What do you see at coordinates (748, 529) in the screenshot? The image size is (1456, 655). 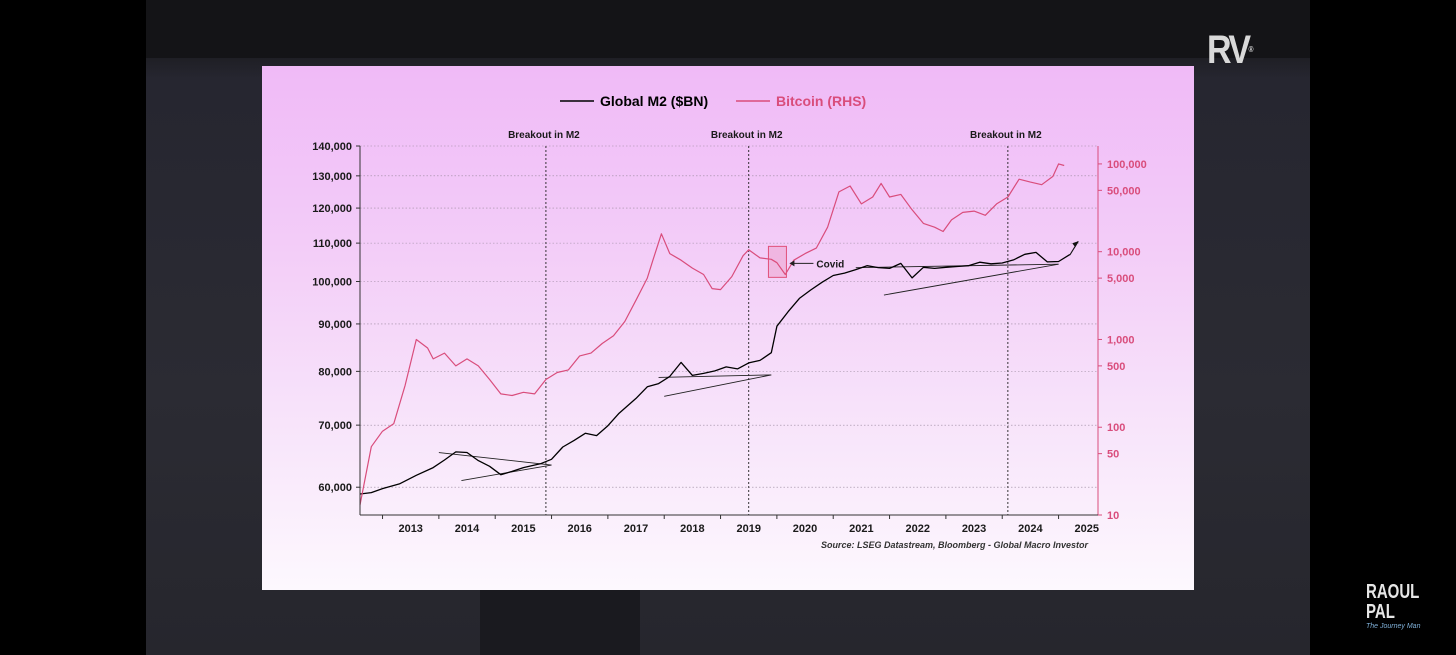 I see `x-tick-label: 2019` at bounding box center [748, 529].